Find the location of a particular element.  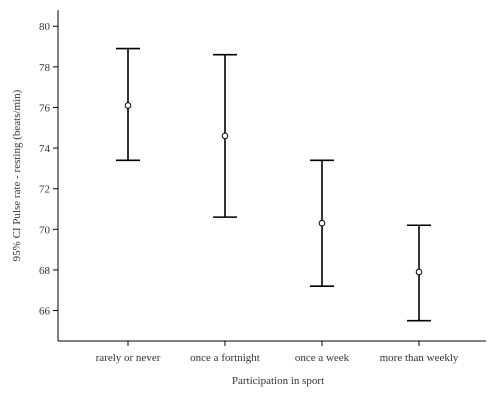

y-axis-title: 95% CI Pulse rate - resting (beats/min) is located at coordinates (17, 175).